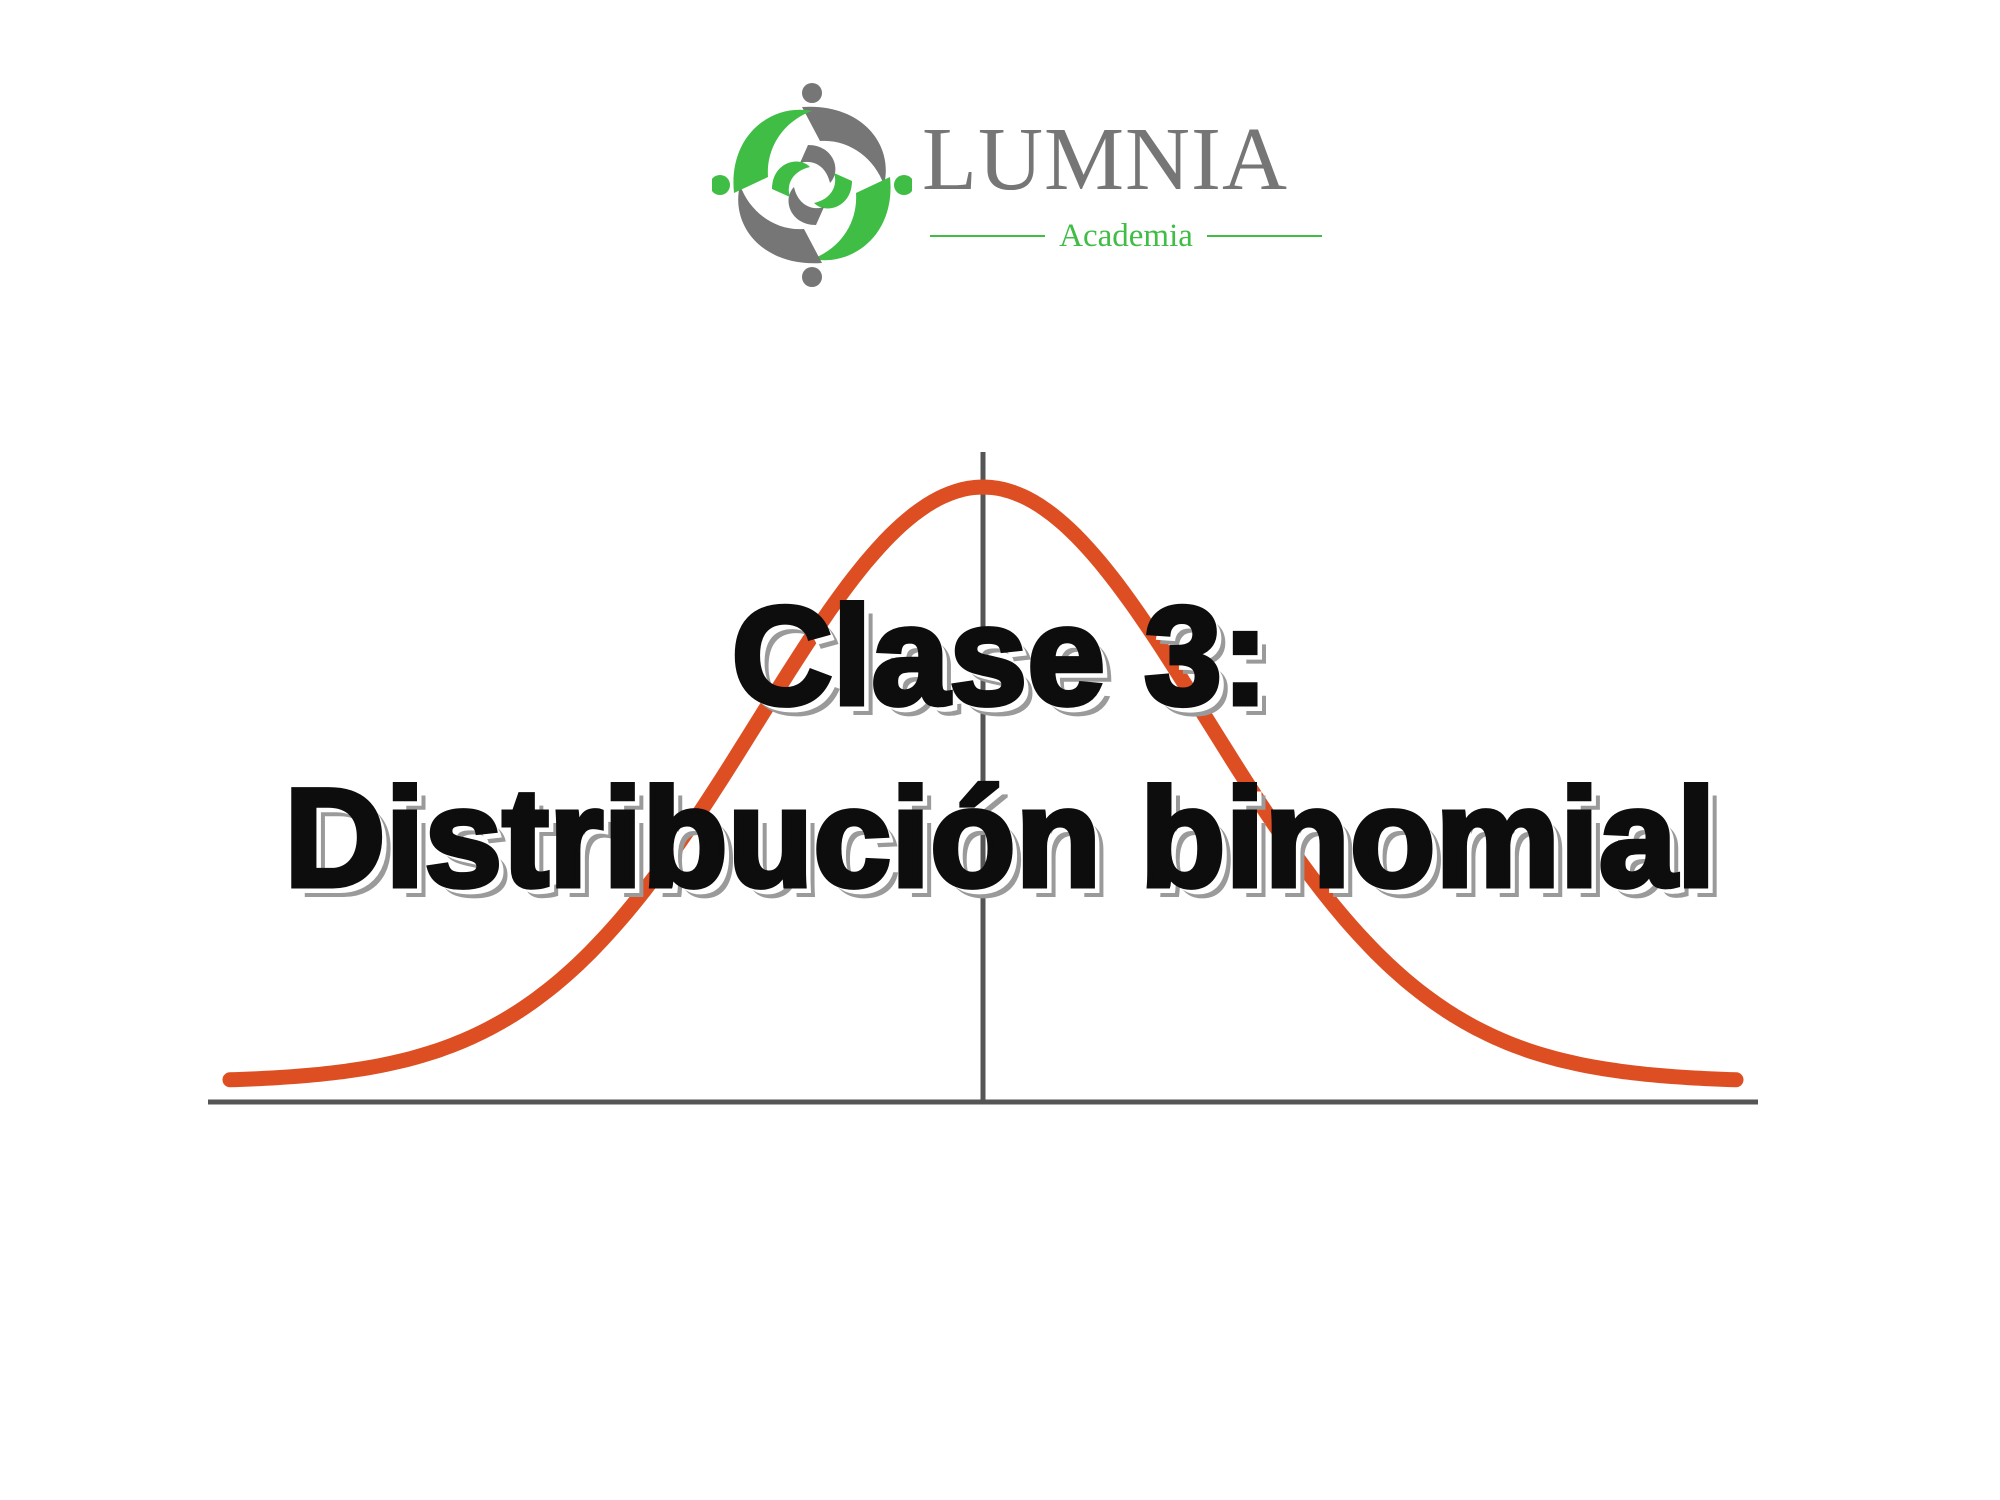 The height and width of the screenshot is (1500, 2000). I want to click on tagline-rule-right, so click(1264, 236).